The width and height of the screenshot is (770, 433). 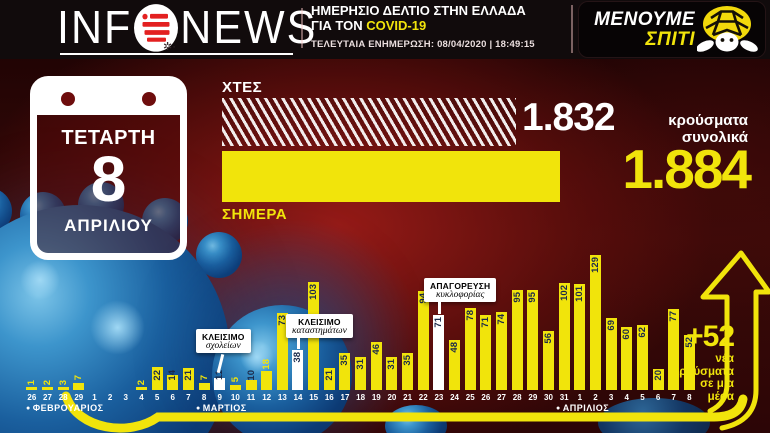 I want to click on cases-total-unit: κρούσματα συνολικά, so click(x=708, y=129).